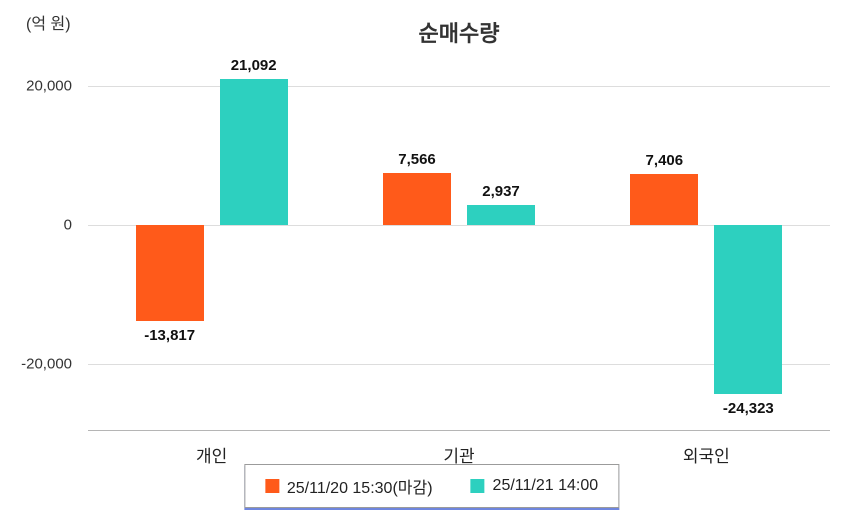 The width and height of the screenshot is (863, 520). I want to click on bar-value-label: -13,817, so click(170, 336).